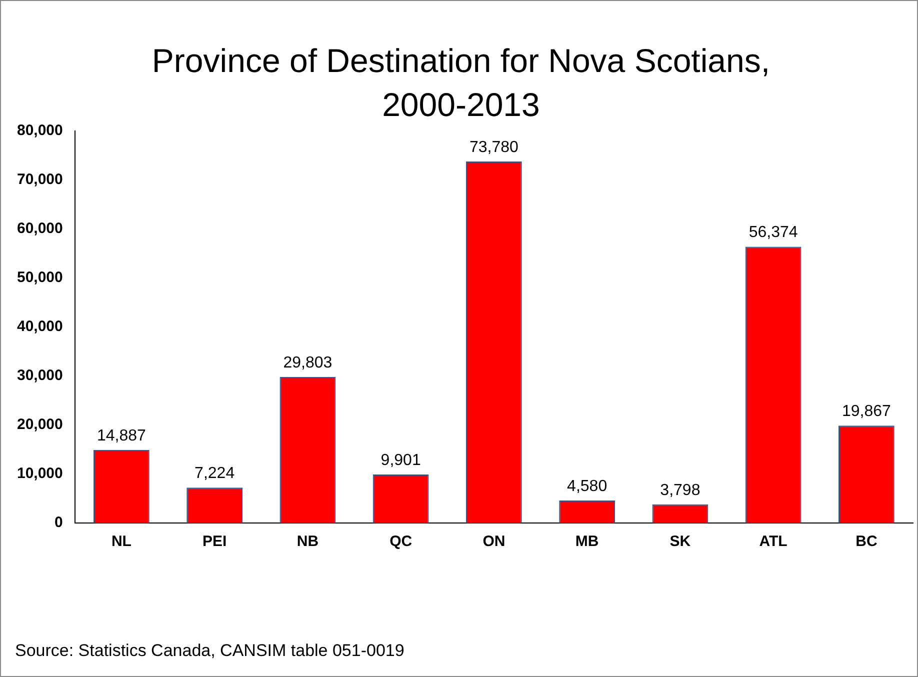 The height and width of the screenshot is (677, 918). Describe the element at coordinates (307, 541) in the screenshot. I see `x-tick-label: NB` at that location.